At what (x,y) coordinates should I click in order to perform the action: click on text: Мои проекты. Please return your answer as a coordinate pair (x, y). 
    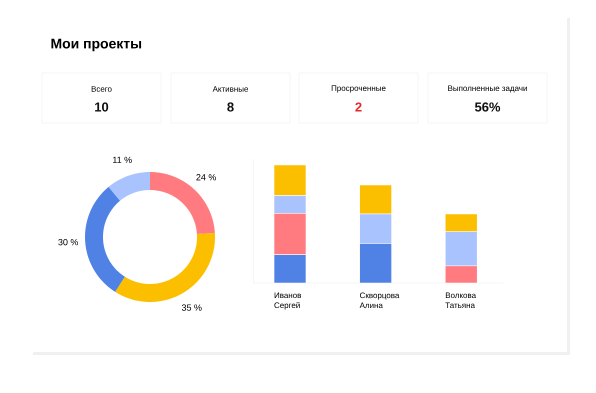
    Looking at the image, I should click on (96, 45).